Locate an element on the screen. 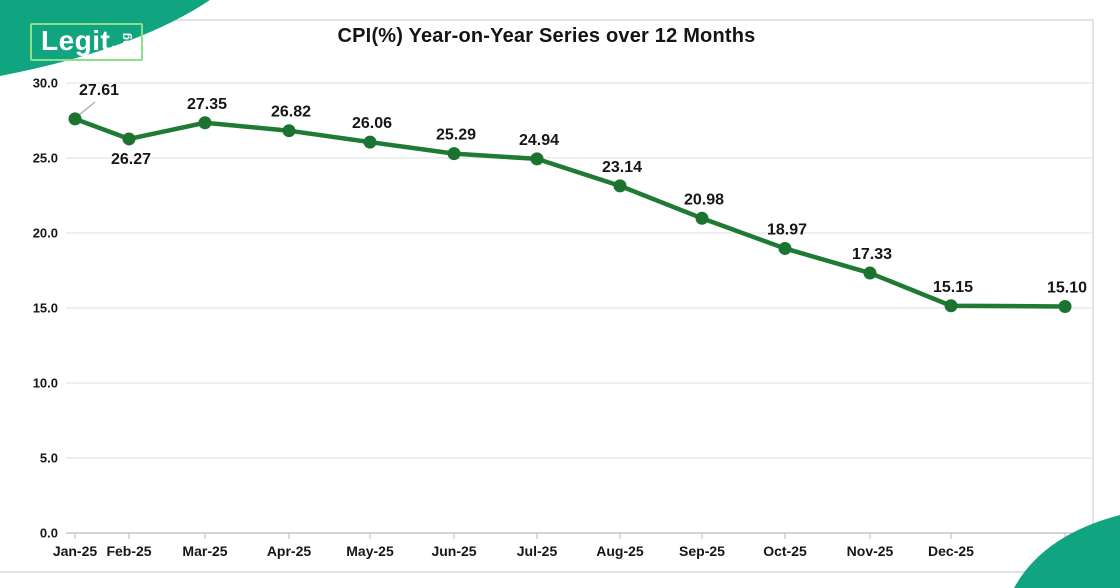 The height and width of the screenshot is (588, 1120). x-axis-month-label: Jul-25 is located at coordinates (537, 551).